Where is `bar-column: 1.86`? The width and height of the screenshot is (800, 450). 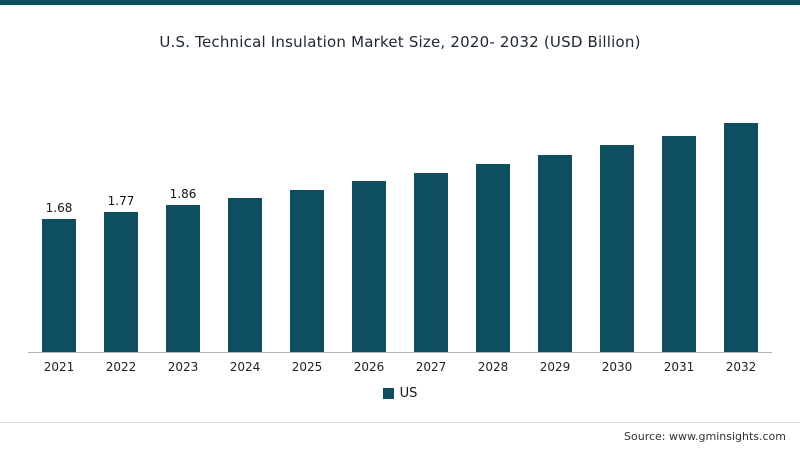 bar-column: 1.86 is located at coordinates (183, 210).